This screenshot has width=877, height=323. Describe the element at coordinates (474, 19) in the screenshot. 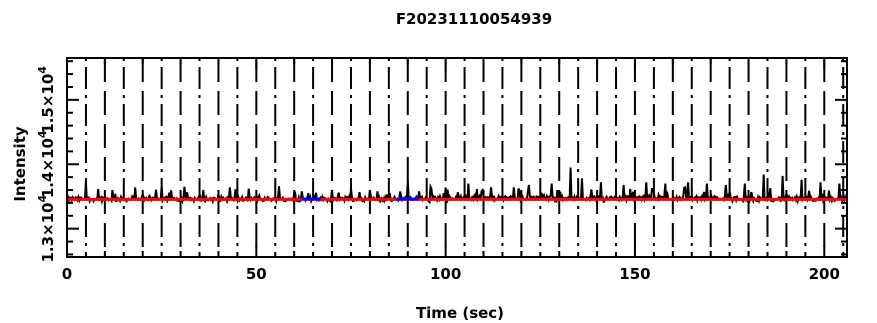

I see `chart-title: F20231110054939` at that location.